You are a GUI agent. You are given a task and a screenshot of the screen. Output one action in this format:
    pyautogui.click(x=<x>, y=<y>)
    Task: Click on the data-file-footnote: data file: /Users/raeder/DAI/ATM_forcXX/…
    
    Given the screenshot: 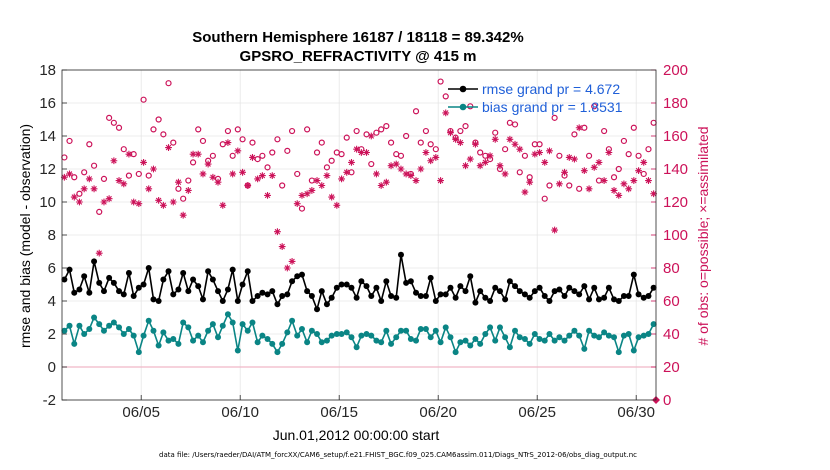 What is the action you would take?
    pyautogui.click(x=398, y=455)
    